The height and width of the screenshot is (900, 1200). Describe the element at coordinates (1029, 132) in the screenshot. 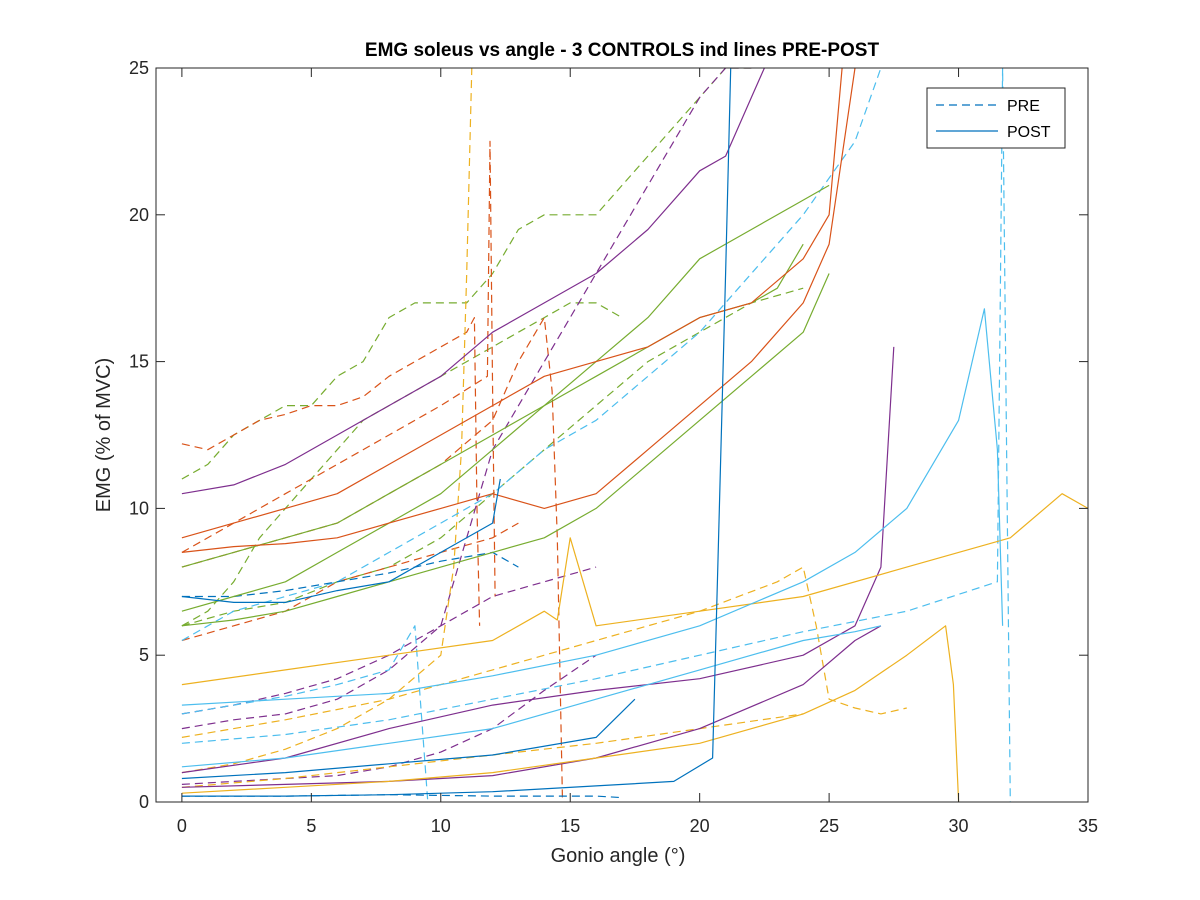

I see `legend-label-post: POST` at that location.